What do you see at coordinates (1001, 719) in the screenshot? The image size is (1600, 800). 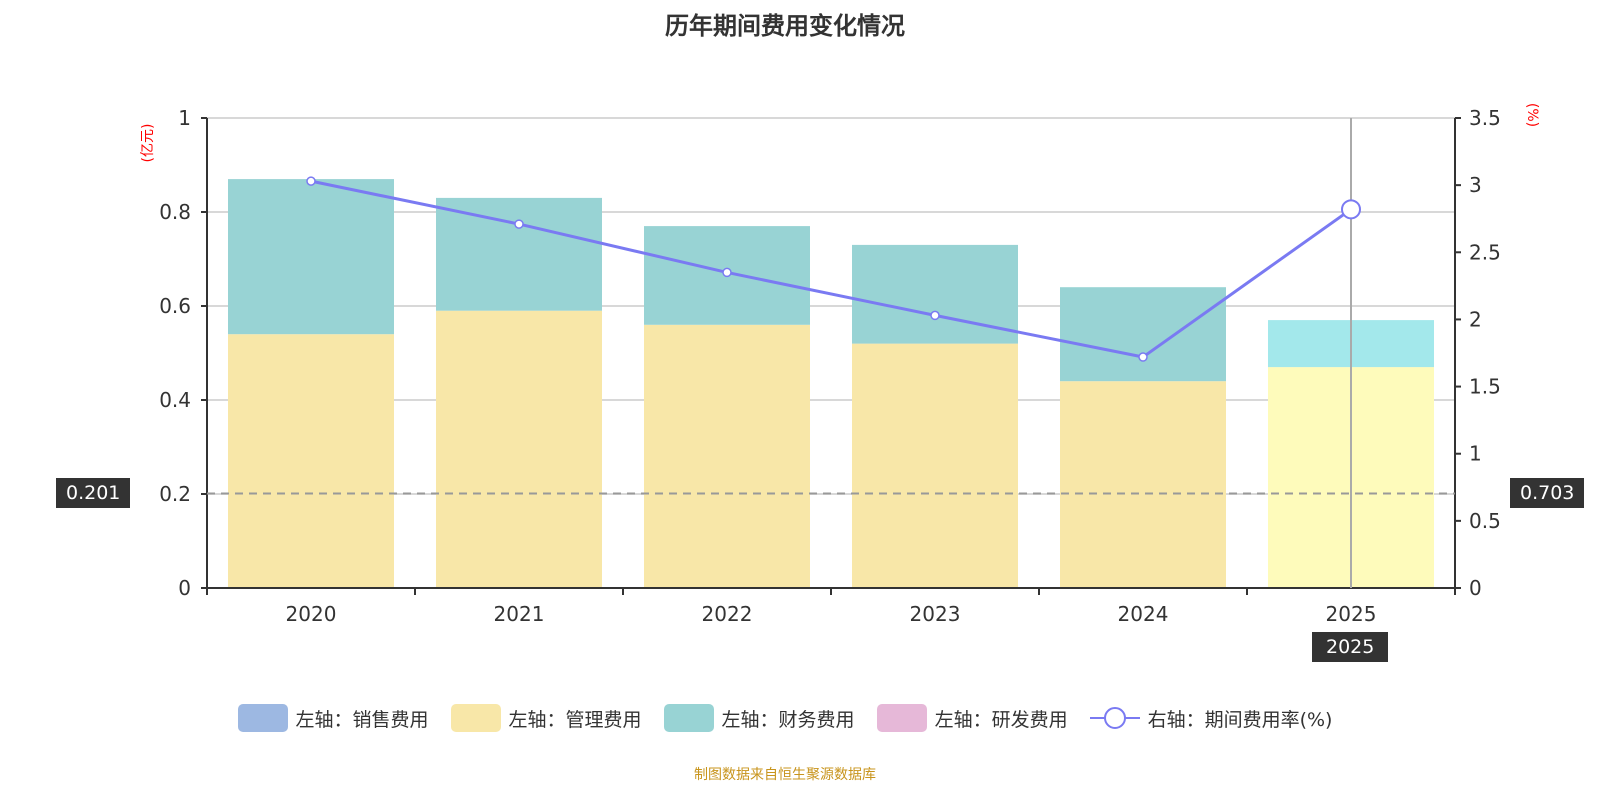 I see `legend-label: 左轴：研发费用` at bounding box center [1001, 719].